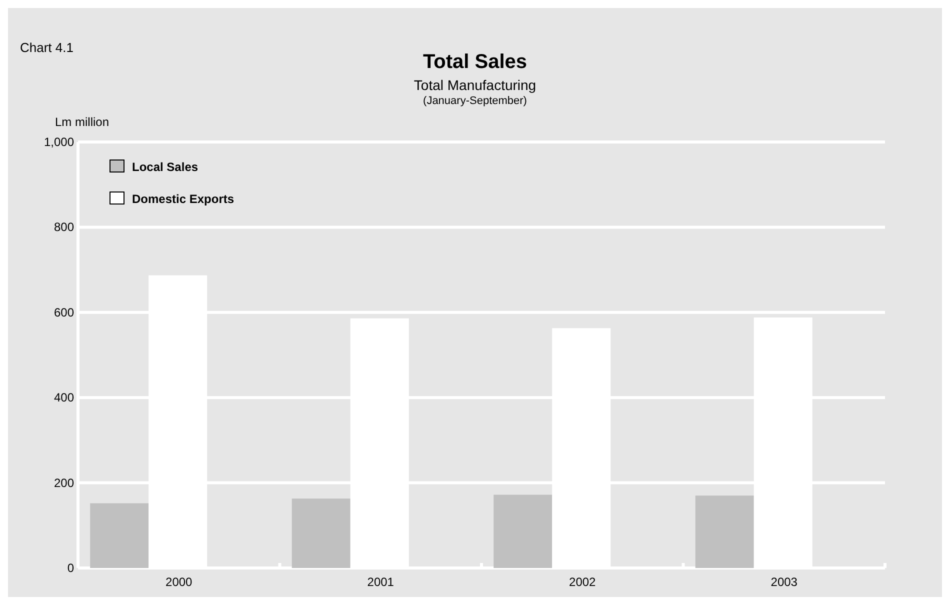 The height and width of the screenshot is (605, 950). What do you see at coordinates (82, 122) in the screenshot?
I see `y-axis-title: Lm million` at bounding box center [82, 122].